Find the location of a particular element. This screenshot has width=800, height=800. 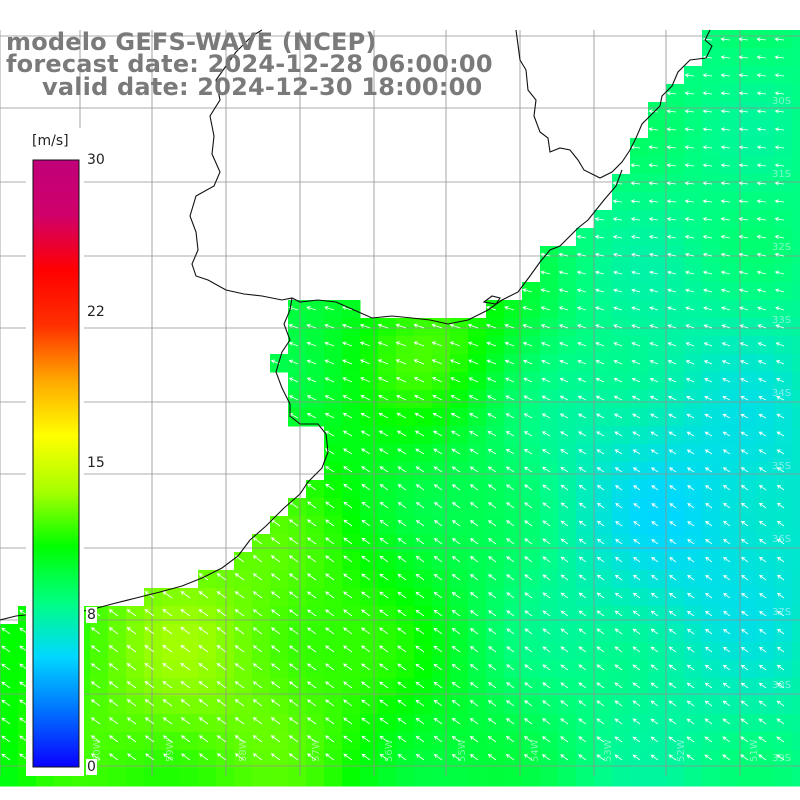

colorbar-tick-label: 15 is located at coordinates (96, 463).